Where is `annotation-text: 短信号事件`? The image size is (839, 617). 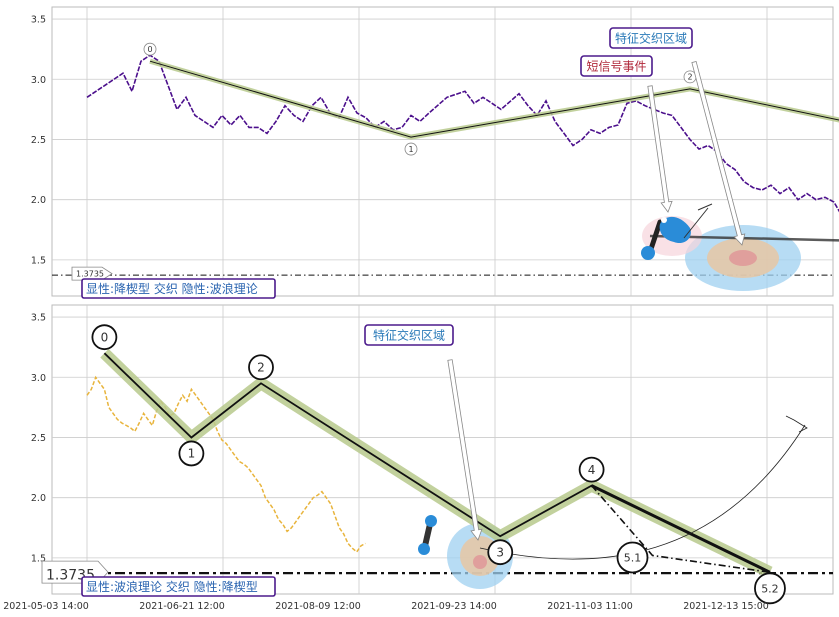
annotation-text: 短信号事件 is located at coordinates (616, 67).